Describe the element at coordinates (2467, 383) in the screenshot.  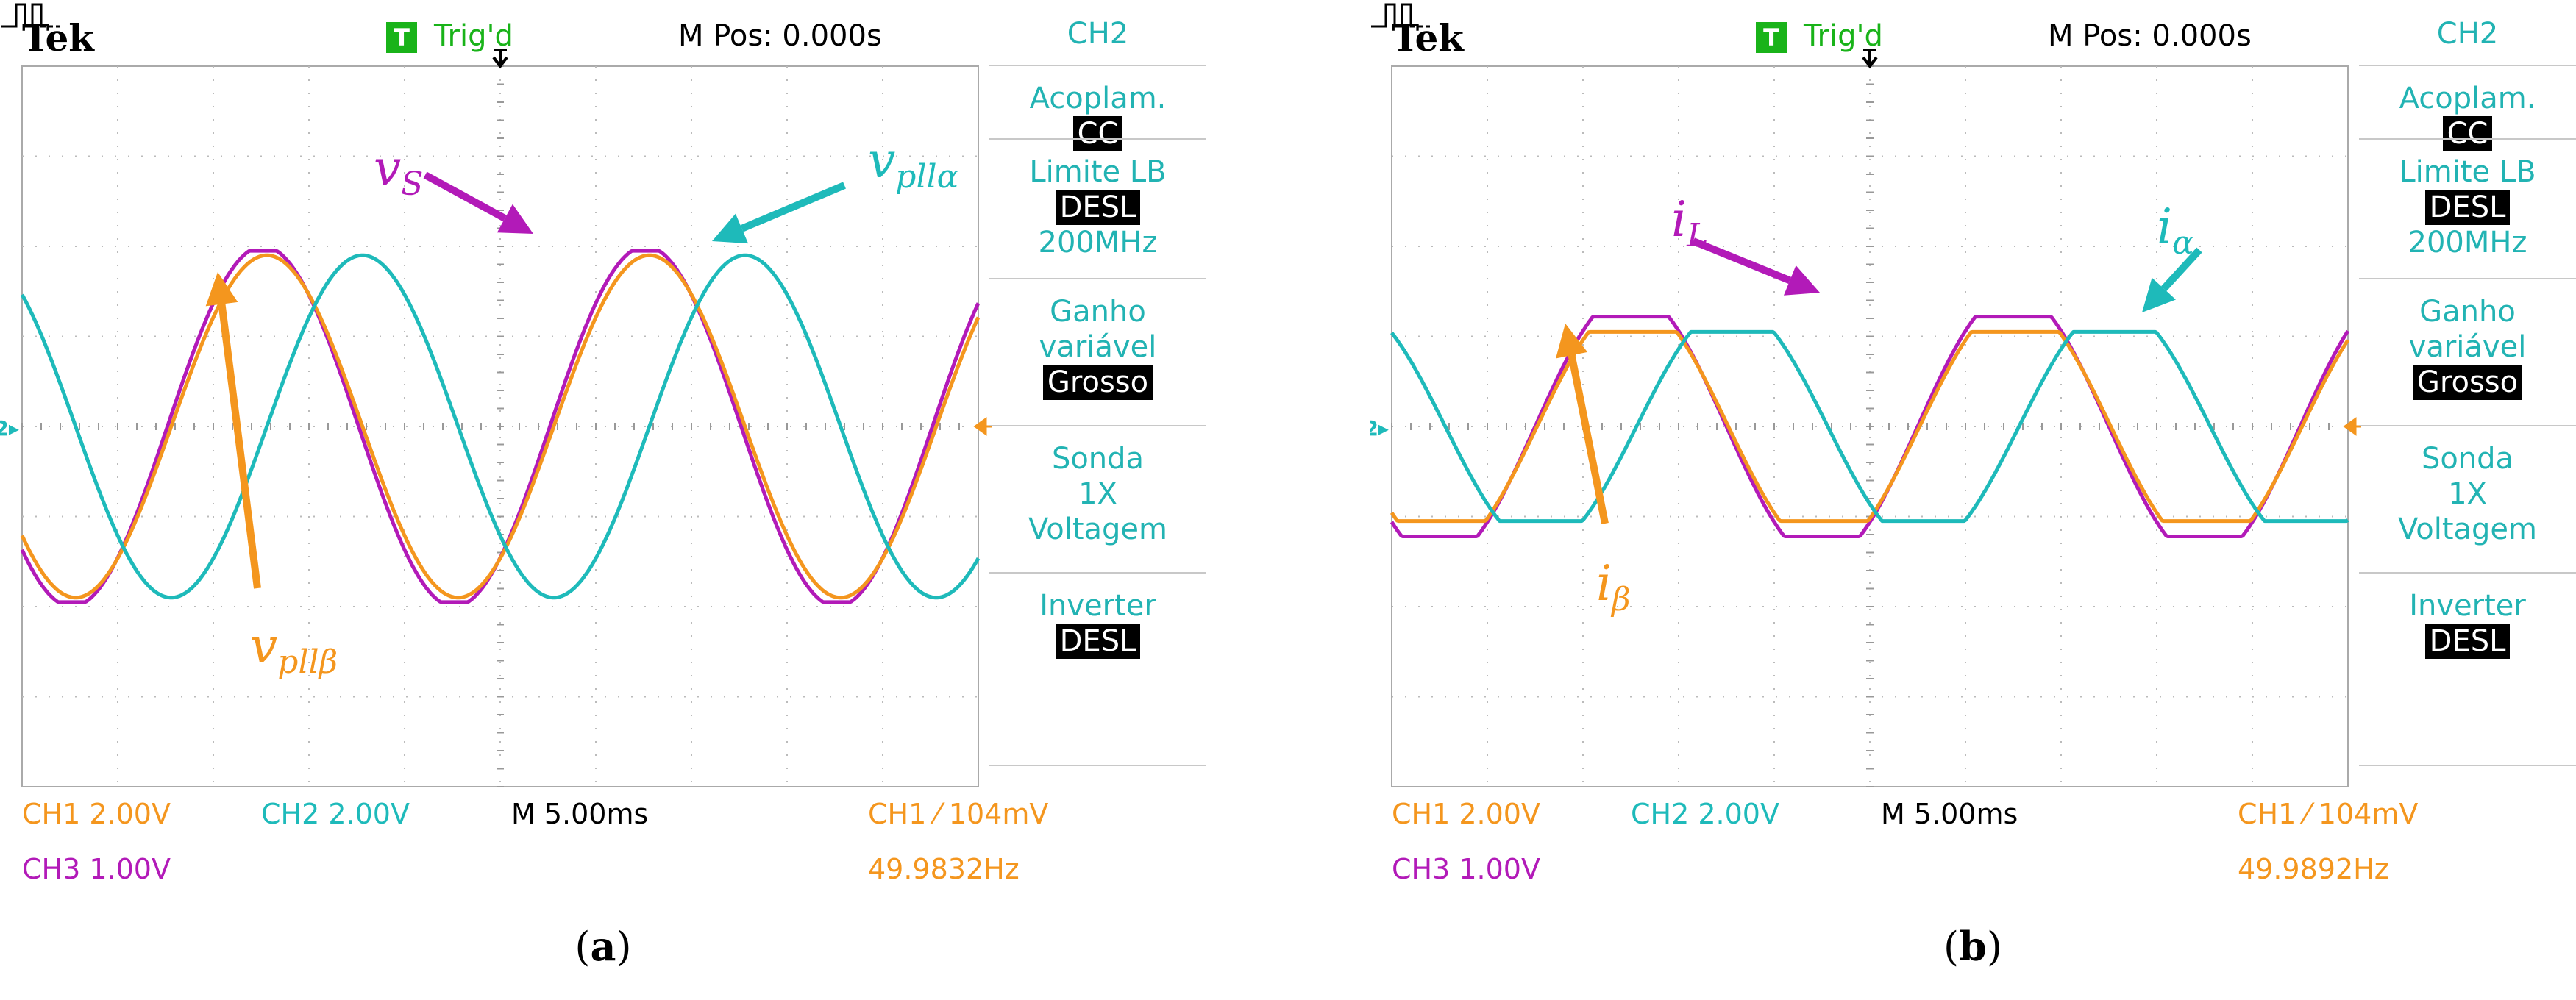
I see `sidebar-item-value: Grosso` at that location.